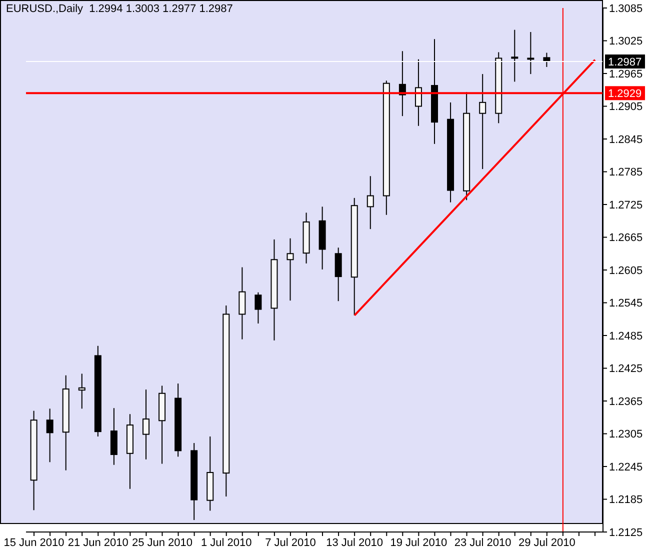 This screenshot has height=550, width=647. What do you see at coordinates (419, 542) in the screenshot?
I see `x-tick-label: 19 Jul 2010` at bounding box center [419, 542].